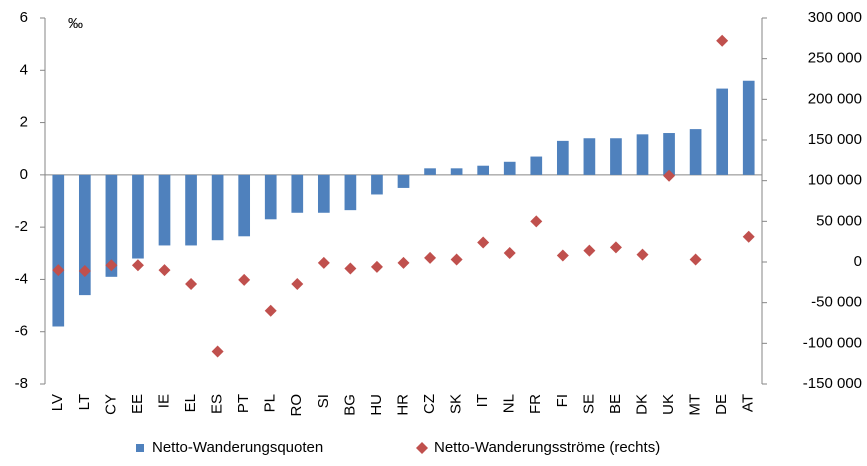 This screenshot has width=867, height=466. Describe the element at coordinates (832, 342) in the screenshot. I see `y2-tick-label: -100 000` at that location.